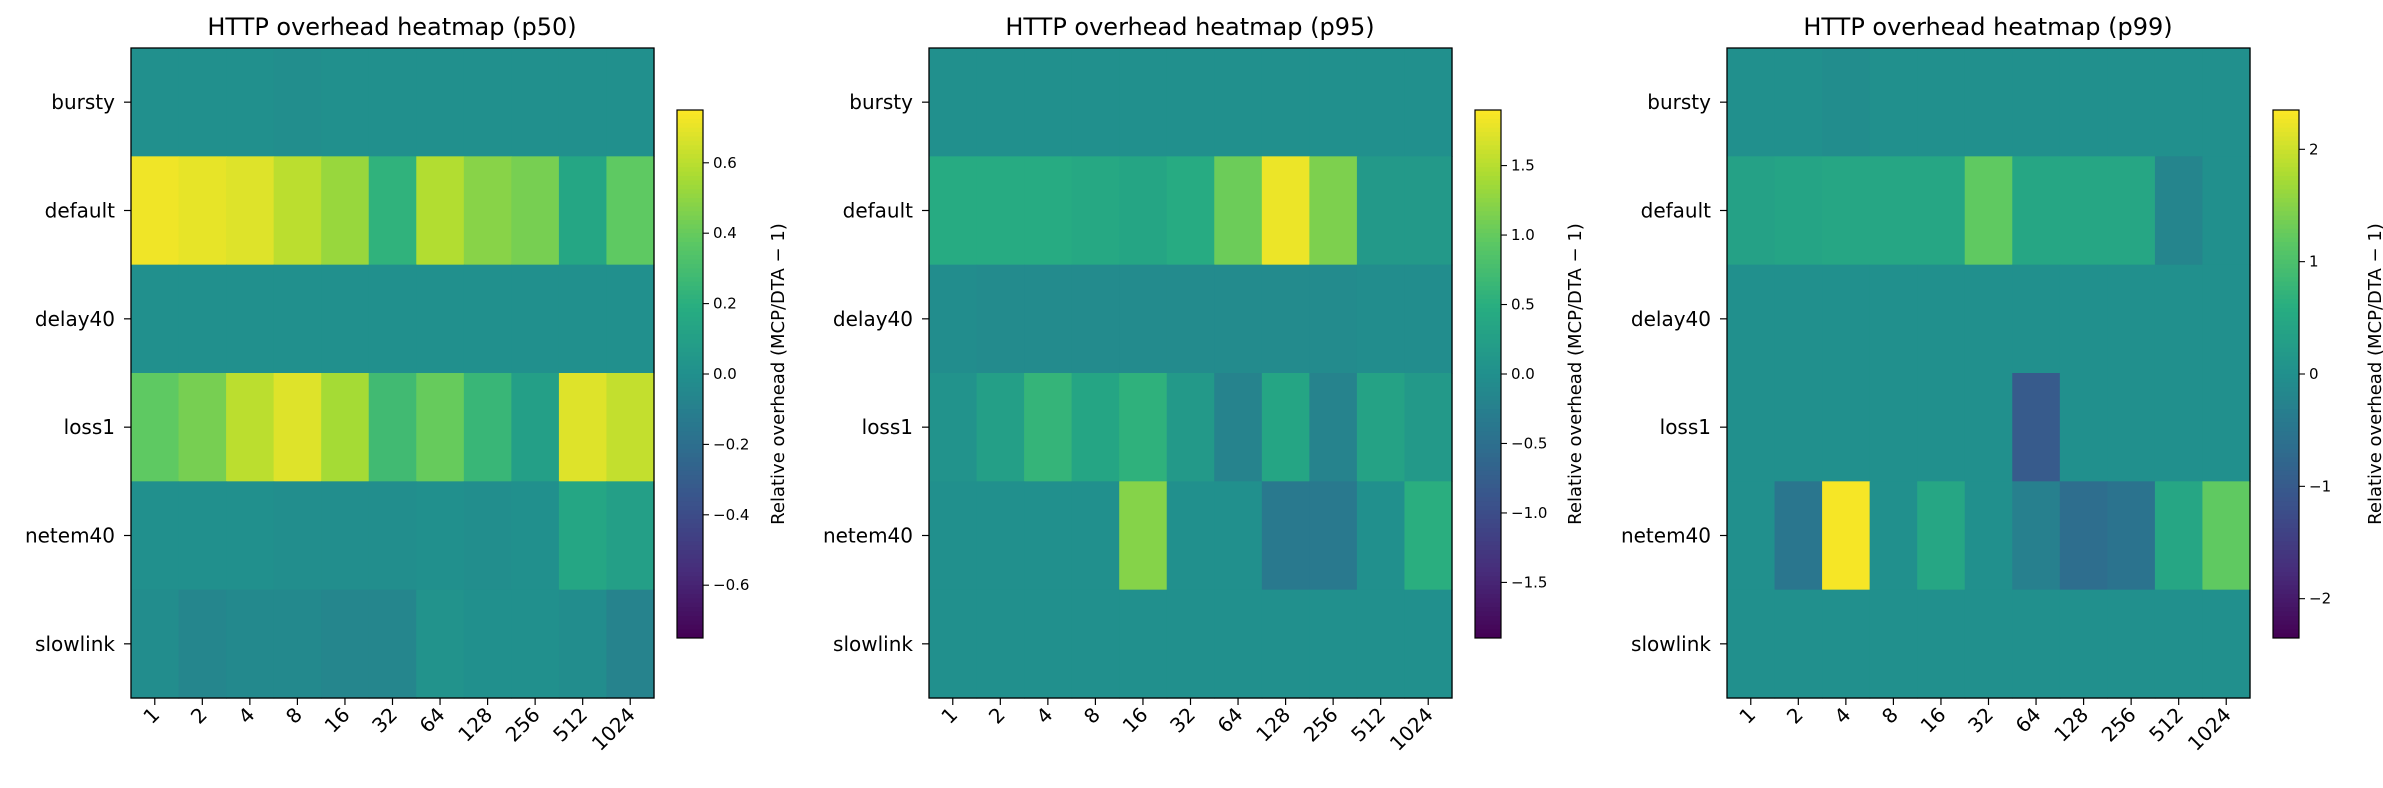  I want to click on colorbar-tick-label: 1.0, so click(1523, 235).